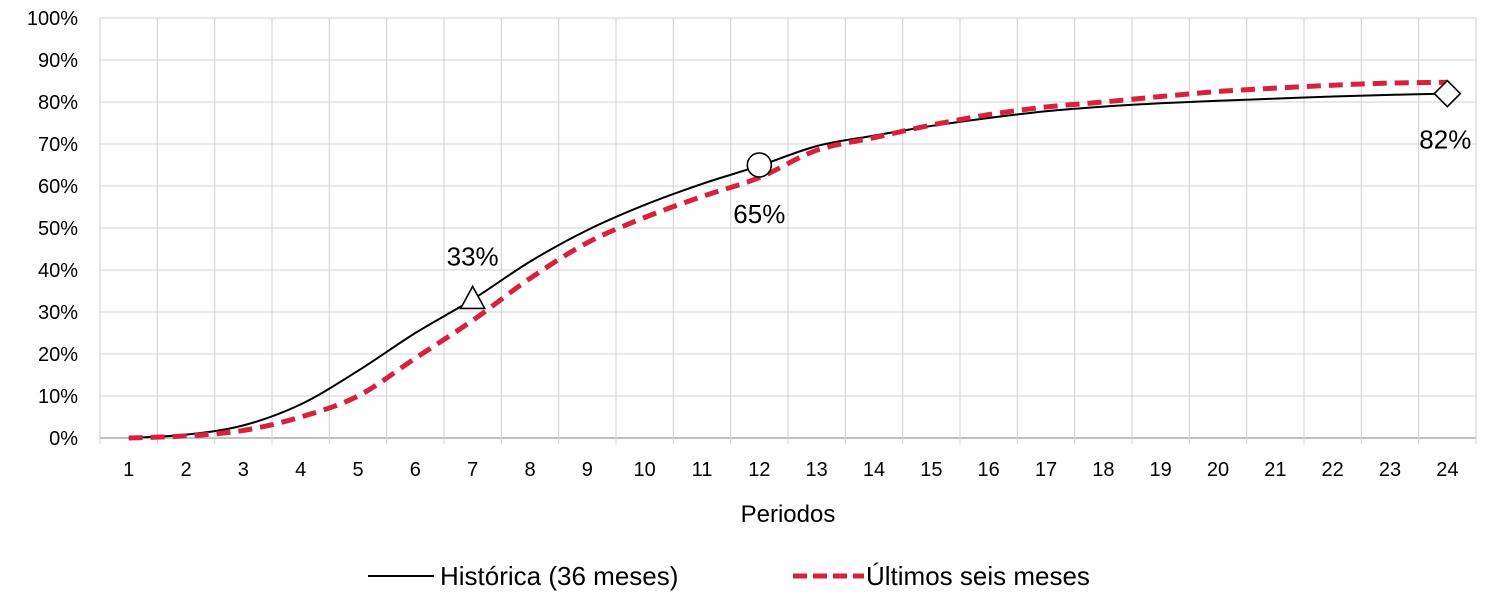 This screenshot has width=1487, height=606. Describe the element at coordinates (63, 439) in the screenshot. I see `y-tick-label: 0%` at that location.